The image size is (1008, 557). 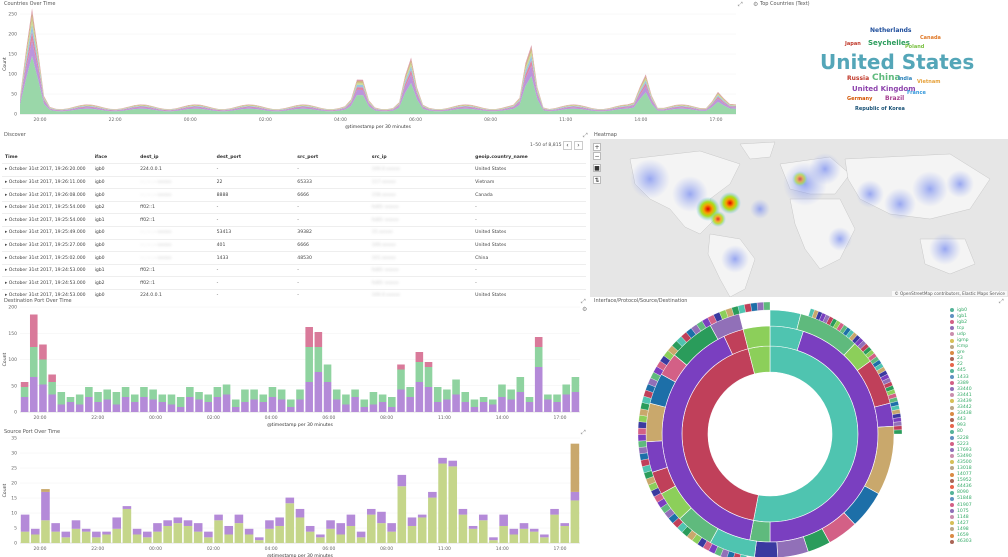 I want to click on heatmap-map, so click(x=799, y=218).